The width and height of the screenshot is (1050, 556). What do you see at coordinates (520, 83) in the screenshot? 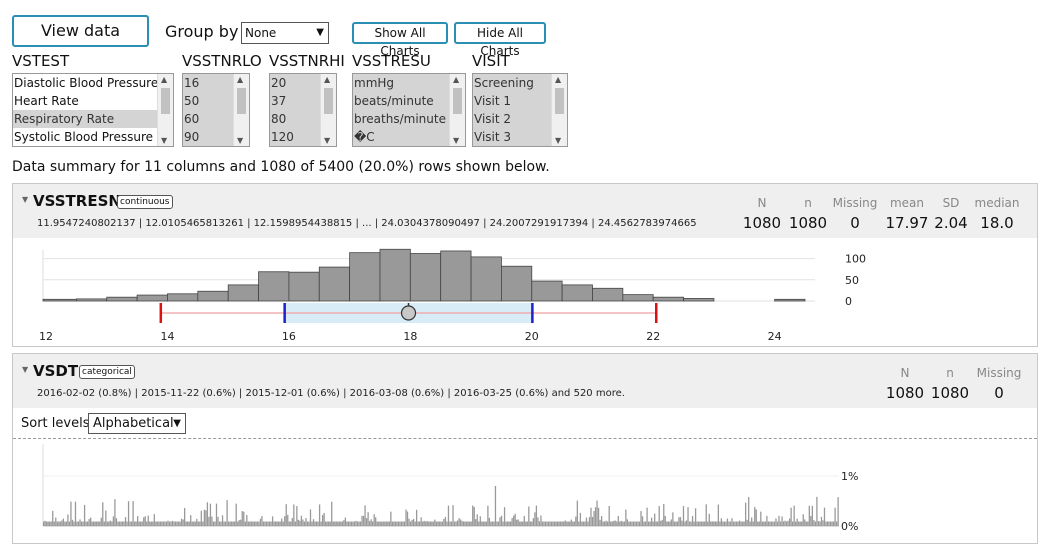
I see `filter-option: Screening` at bounding box center [520, 83].